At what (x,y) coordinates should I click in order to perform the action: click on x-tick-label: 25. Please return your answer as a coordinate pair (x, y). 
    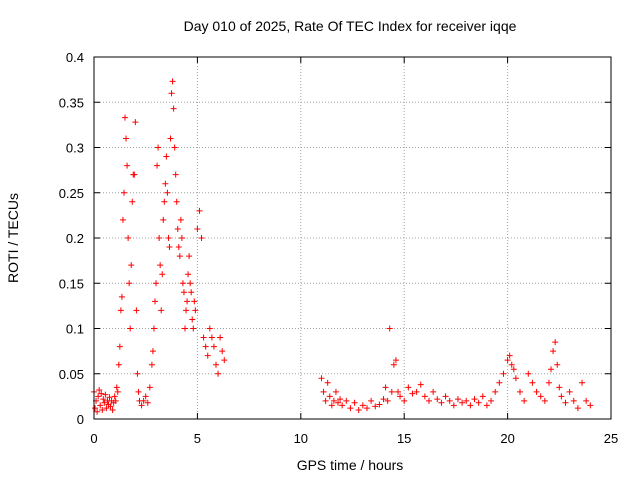
    Looking at the image, I should click on (611, 438).